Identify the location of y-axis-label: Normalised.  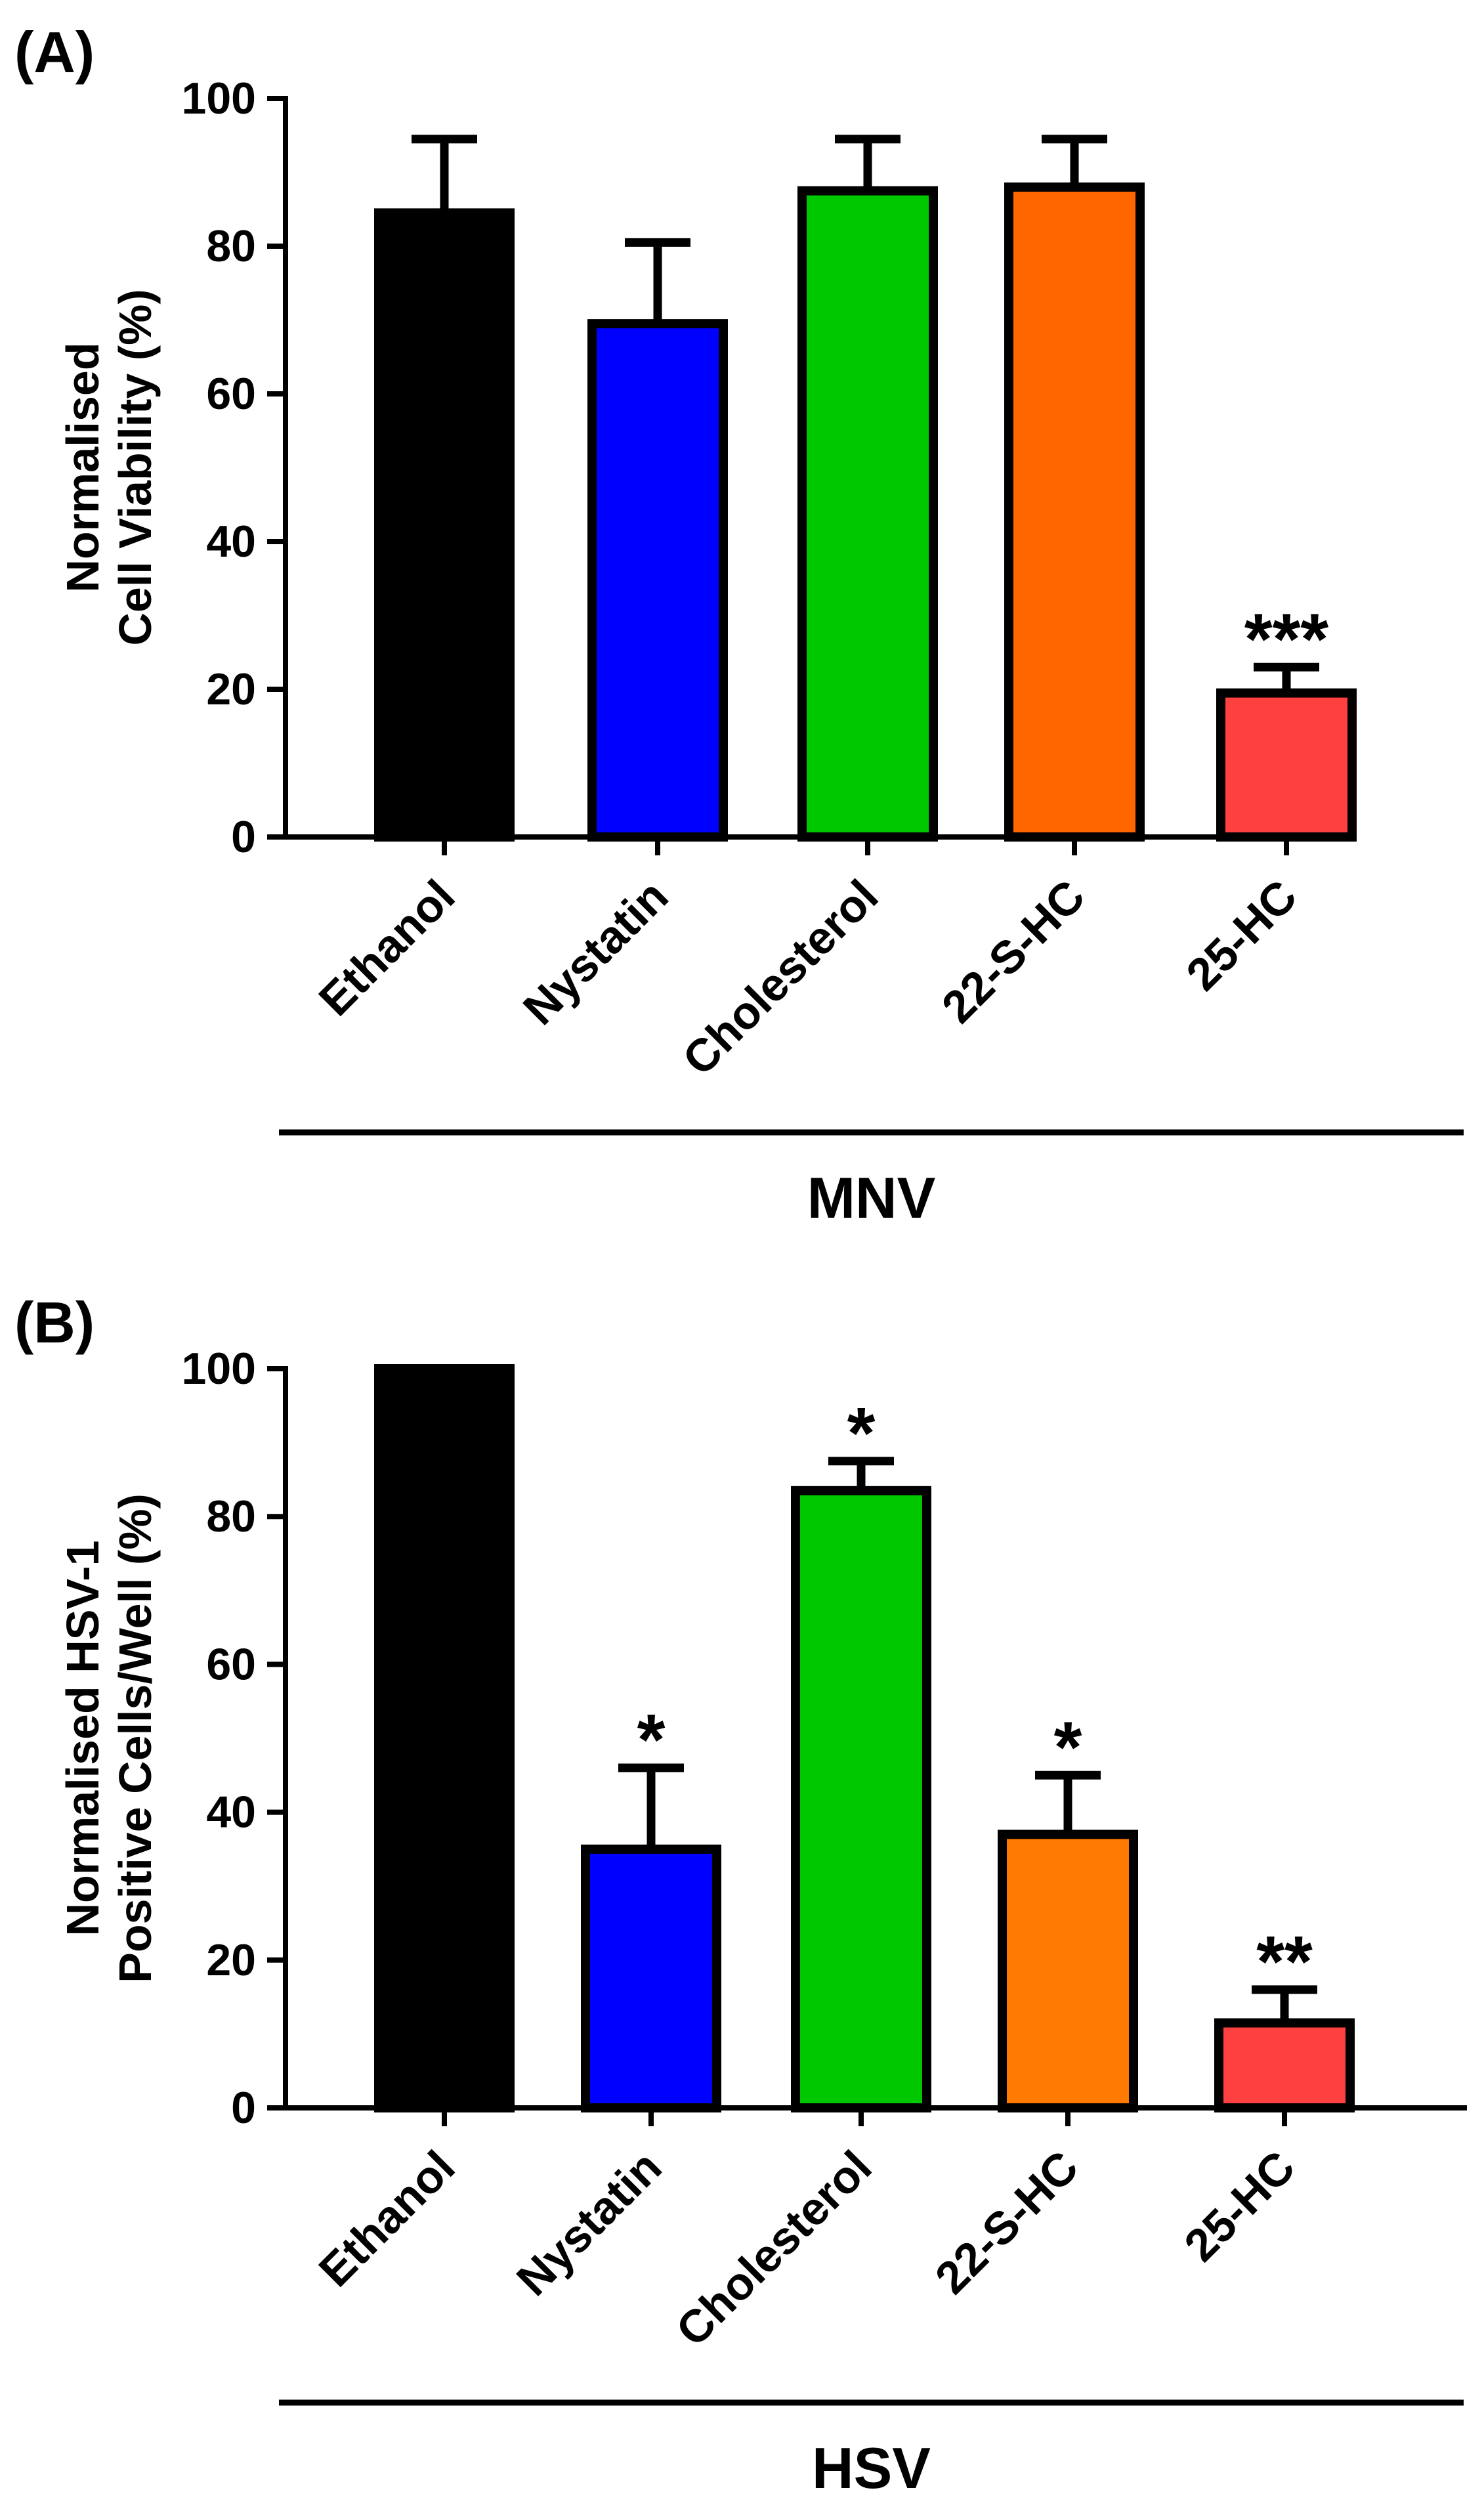
(83, 467).